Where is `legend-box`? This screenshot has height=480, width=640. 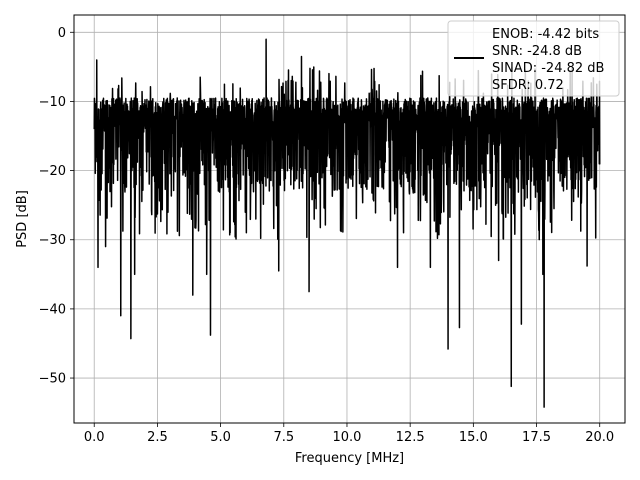
legend-box is located at coordinates (533, 58).